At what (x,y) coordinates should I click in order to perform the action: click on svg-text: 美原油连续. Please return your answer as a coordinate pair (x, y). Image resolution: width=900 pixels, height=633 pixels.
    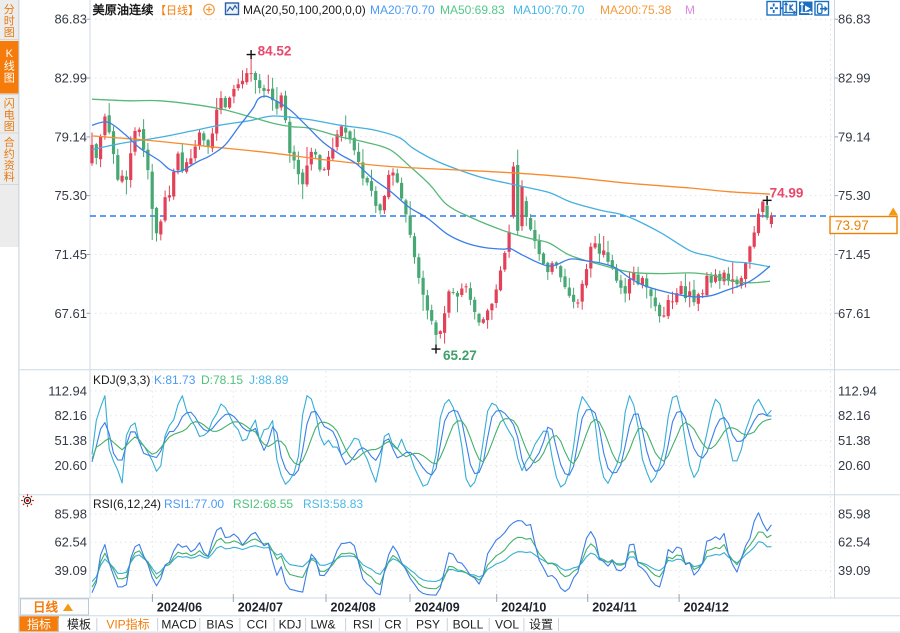
    Looking at the image, I should click on (123, 9).